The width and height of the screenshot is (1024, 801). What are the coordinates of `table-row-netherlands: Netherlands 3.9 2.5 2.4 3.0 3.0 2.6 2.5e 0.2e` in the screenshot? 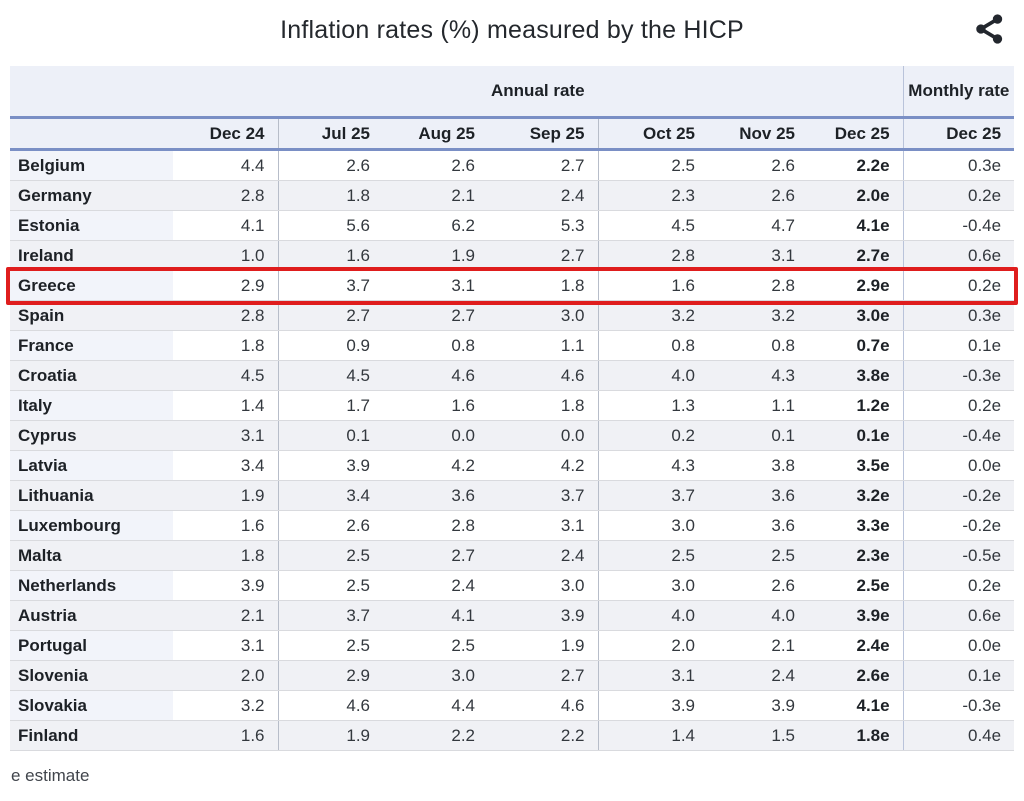 It's located at (512, 585).